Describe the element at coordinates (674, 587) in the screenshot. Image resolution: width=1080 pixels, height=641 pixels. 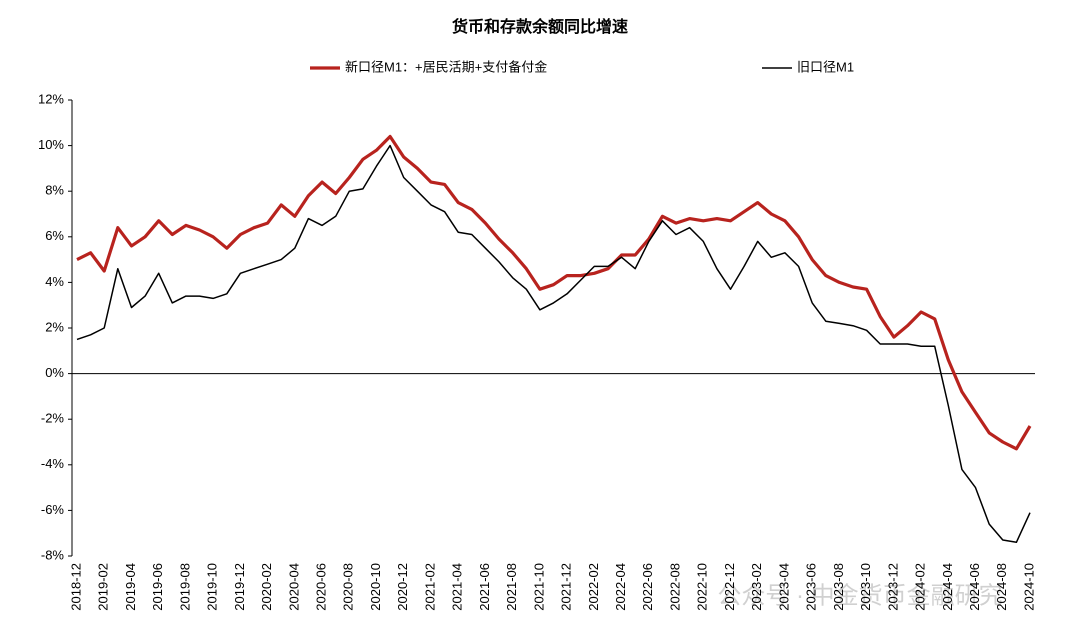
I see `x-tick-label: 2022-08` at that location.